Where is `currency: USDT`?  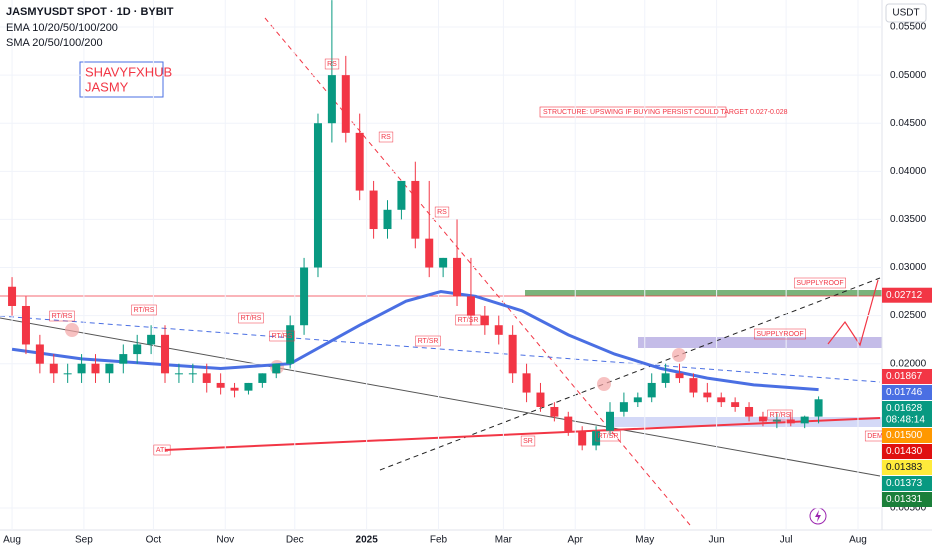
currency: USDT is located at coordinates (905, 13).